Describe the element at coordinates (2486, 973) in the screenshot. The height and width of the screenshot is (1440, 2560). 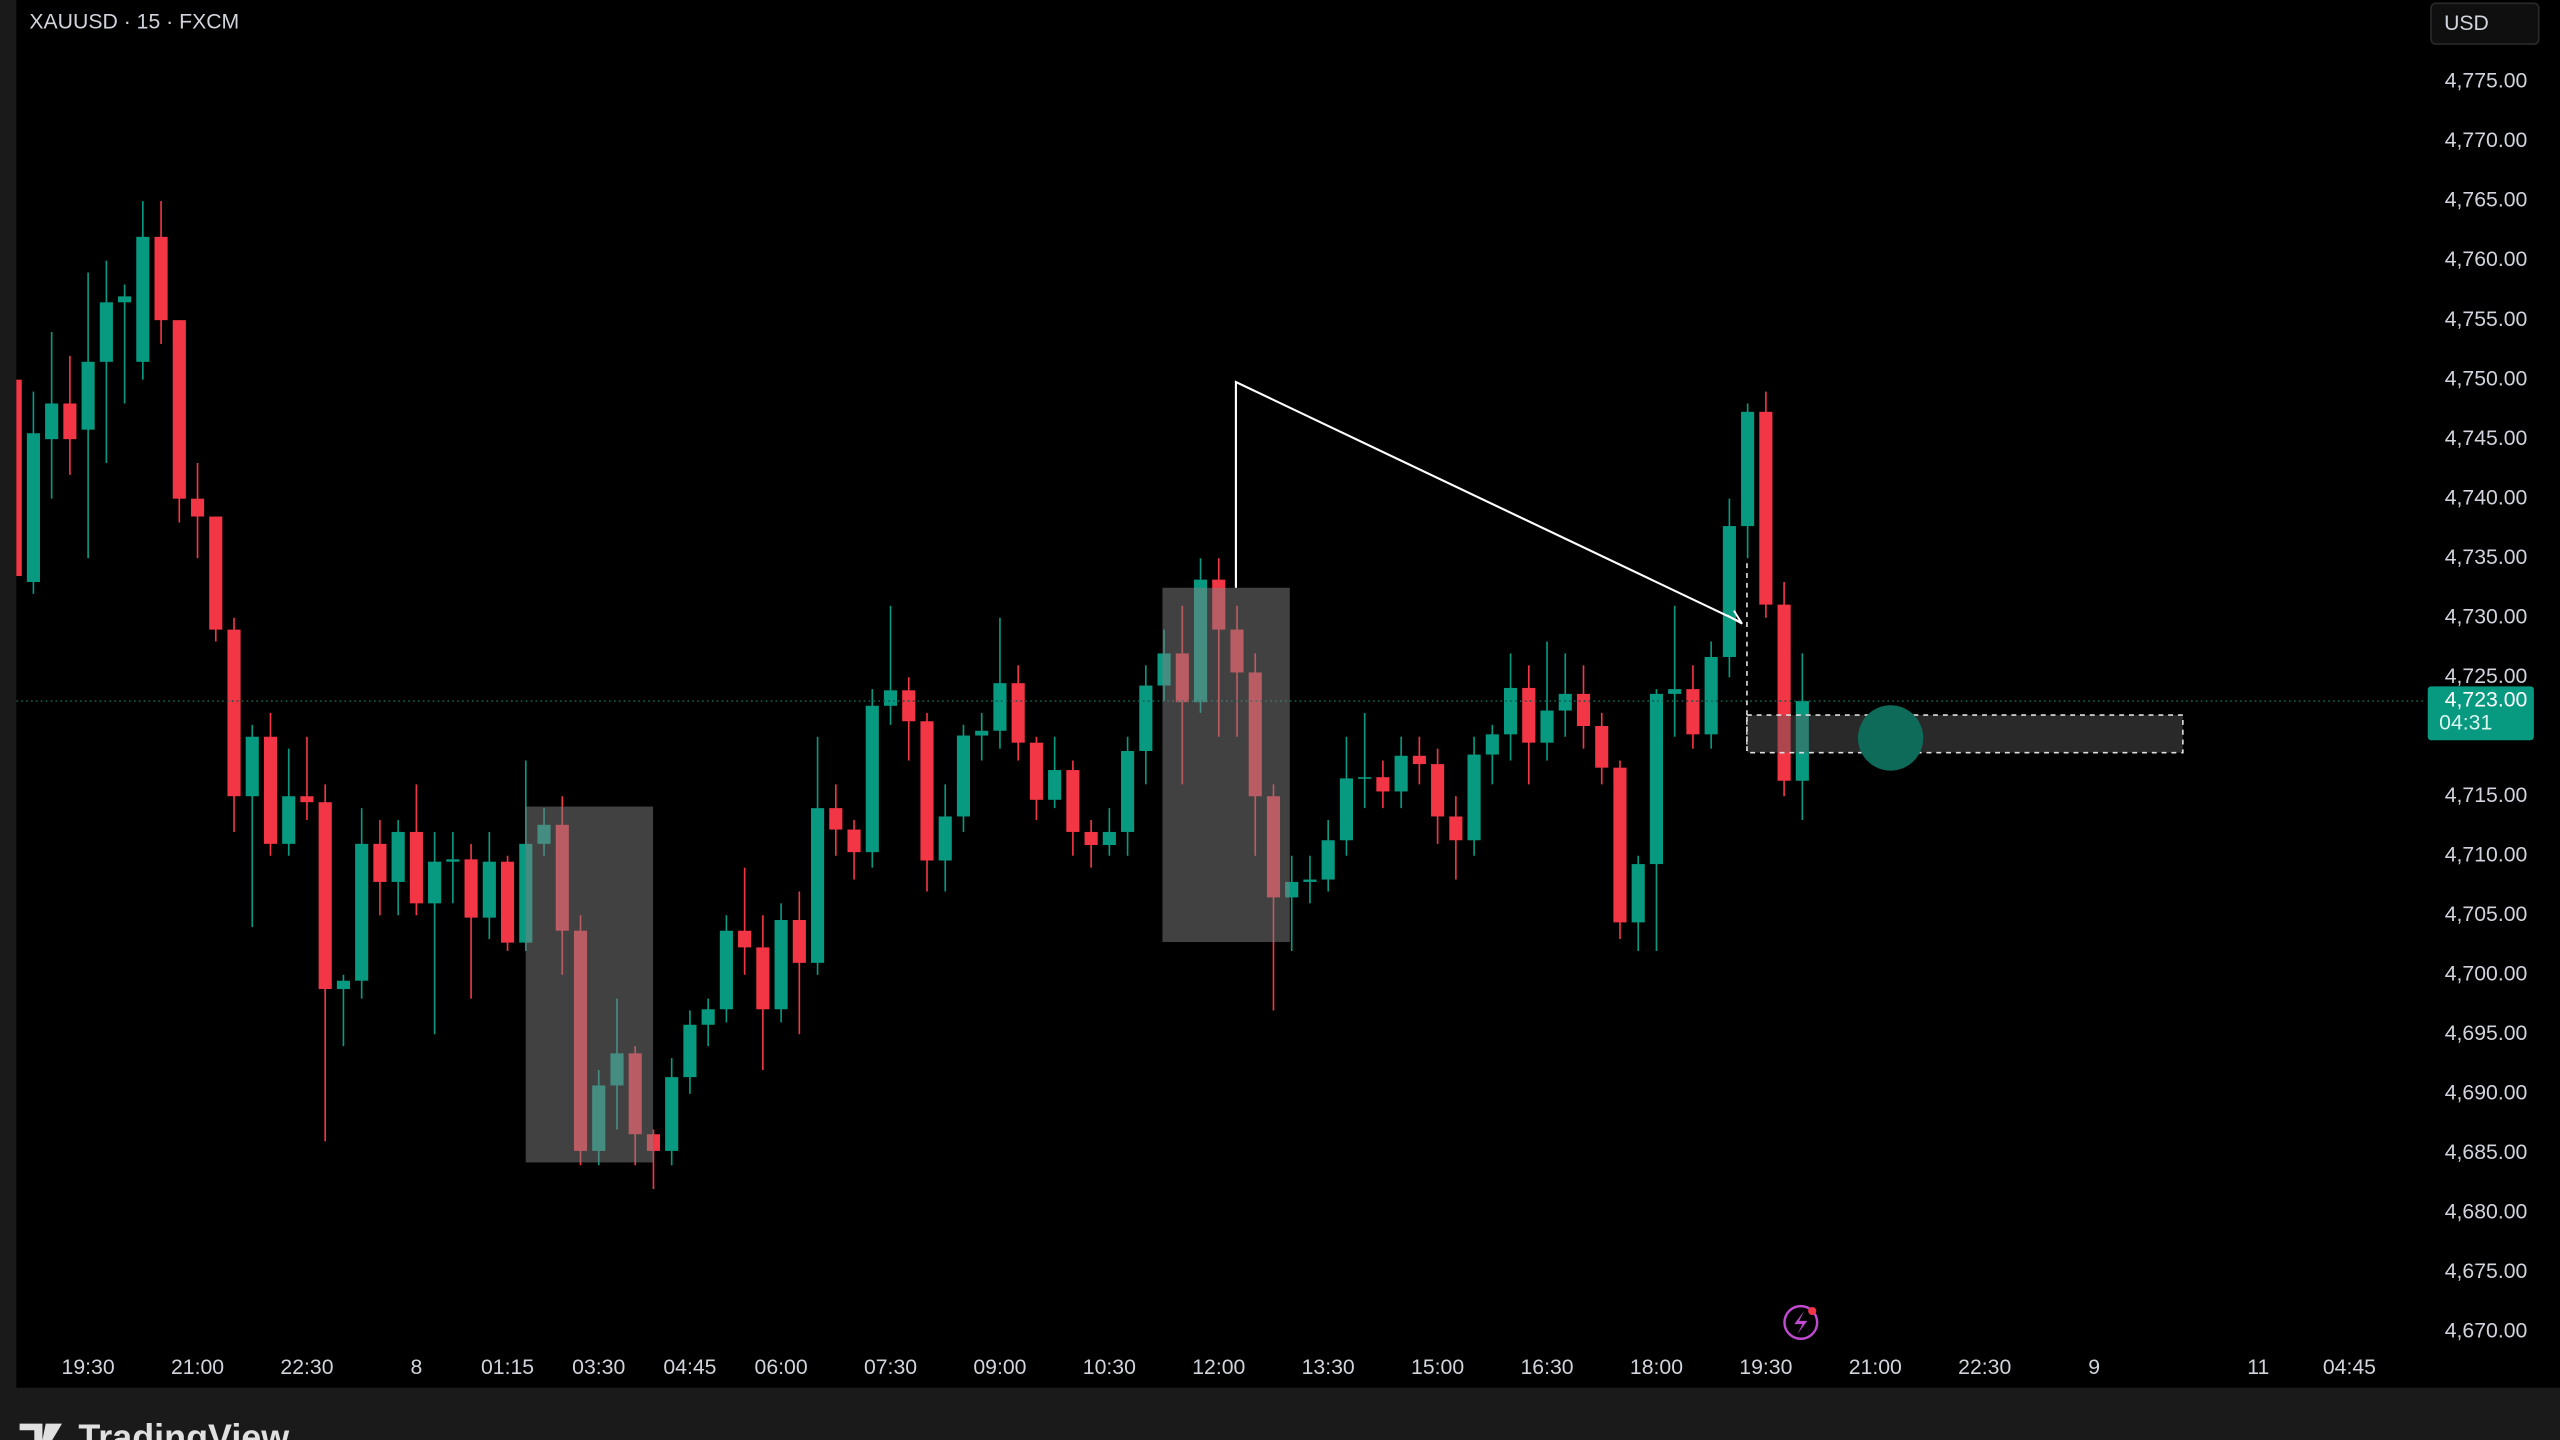
I see `y-tick-label: 4,700.00` at that location.